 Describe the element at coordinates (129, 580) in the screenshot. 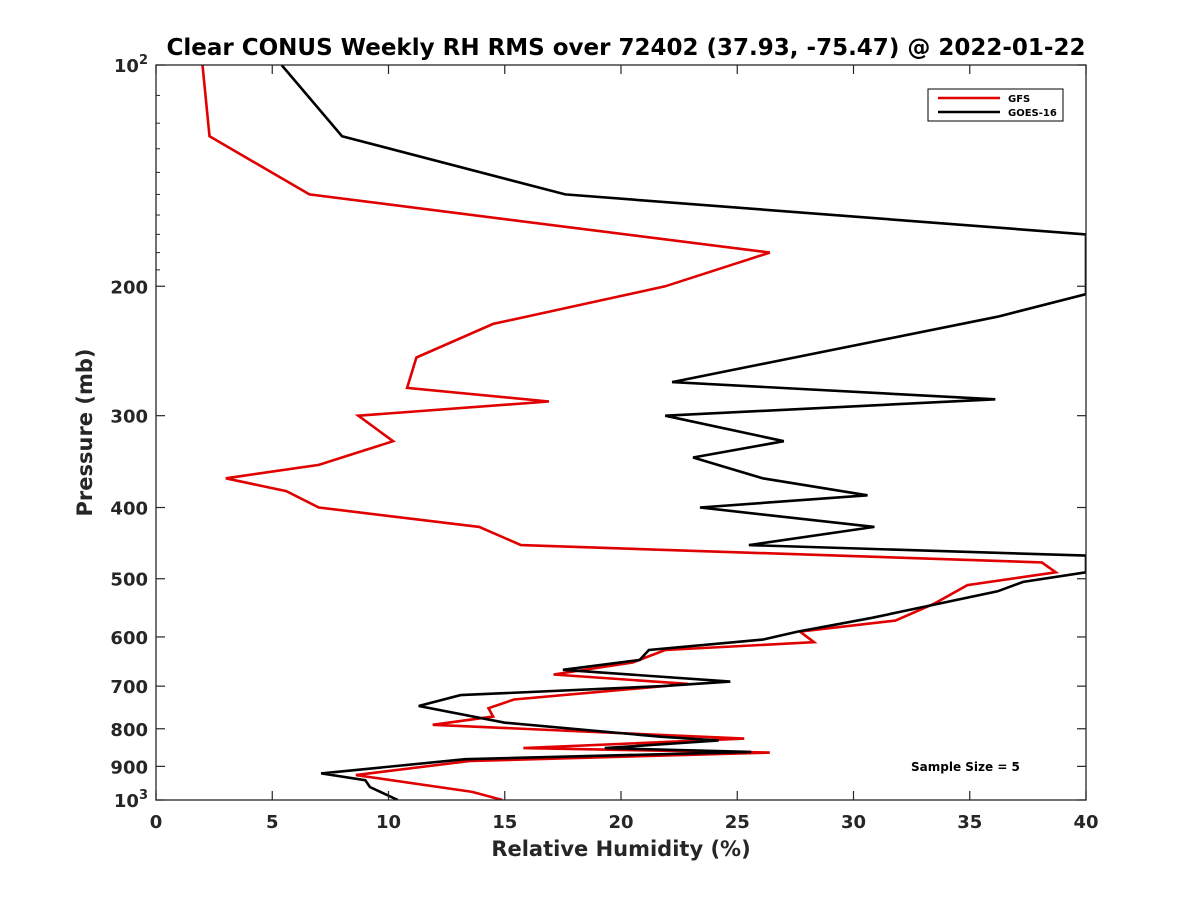

I see `y-tick-label: 500` at that location.